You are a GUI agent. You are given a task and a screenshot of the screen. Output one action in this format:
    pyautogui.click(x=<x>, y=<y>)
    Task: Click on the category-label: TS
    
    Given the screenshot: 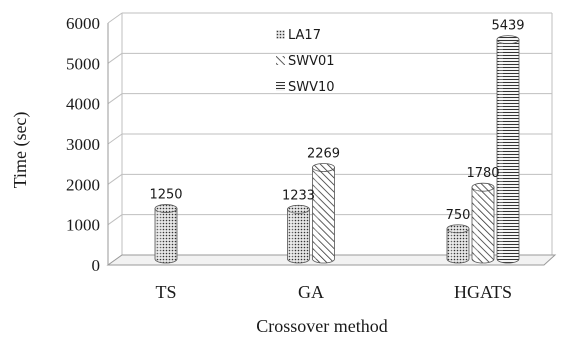 What is the action you would take?
    pyautogui.click(x=165, y=292)
    